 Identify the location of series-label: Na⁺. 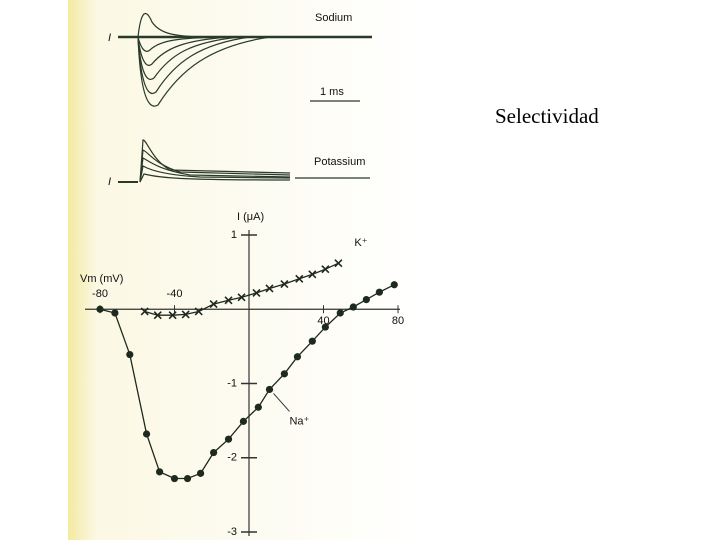
(299, 421).